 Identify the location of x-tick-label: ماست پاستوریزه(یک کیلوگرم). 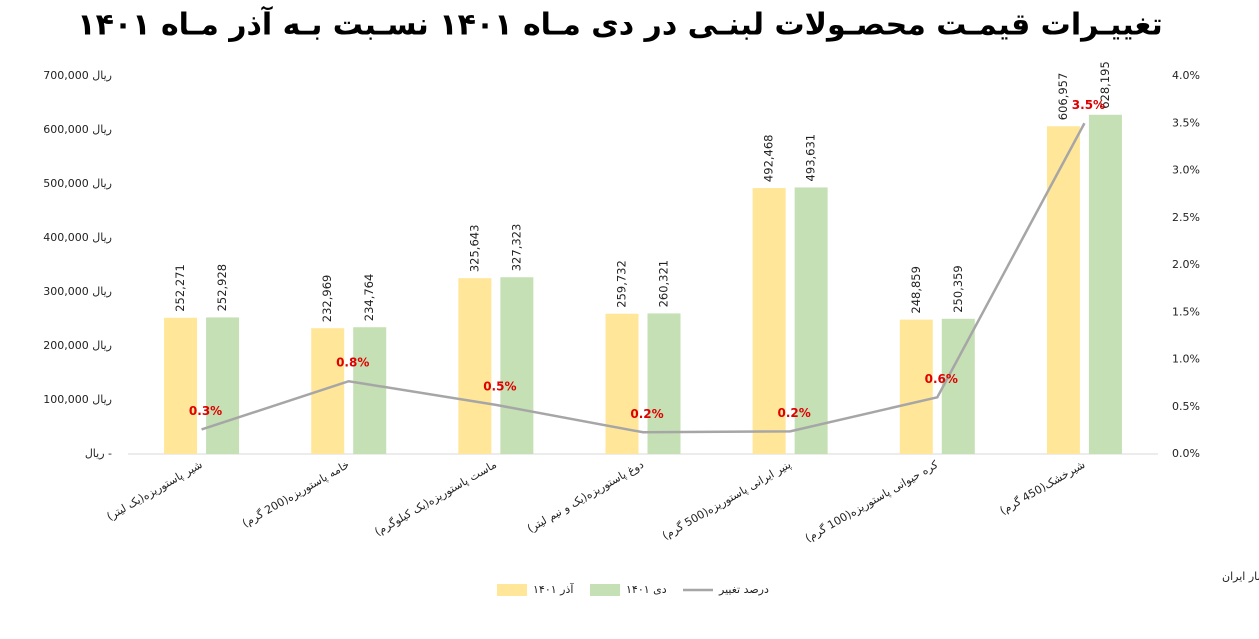
(435, 498).